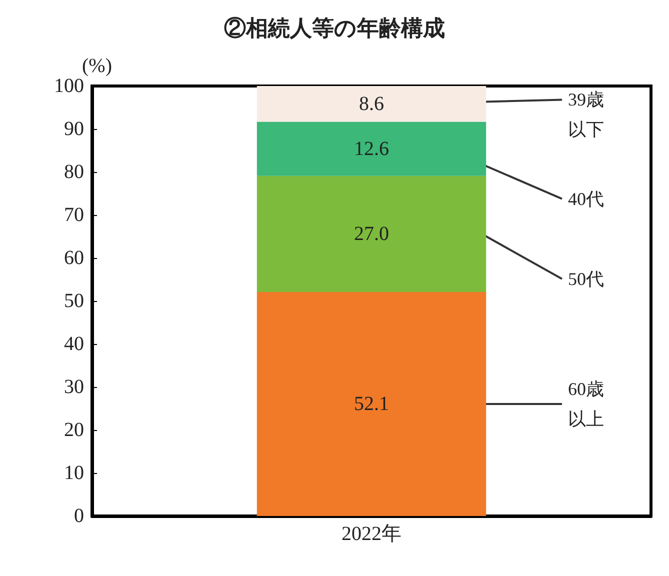 The height and width of the screenshot is (576, 669). I want to click on y-tick-label: 70, so click(74, 215).